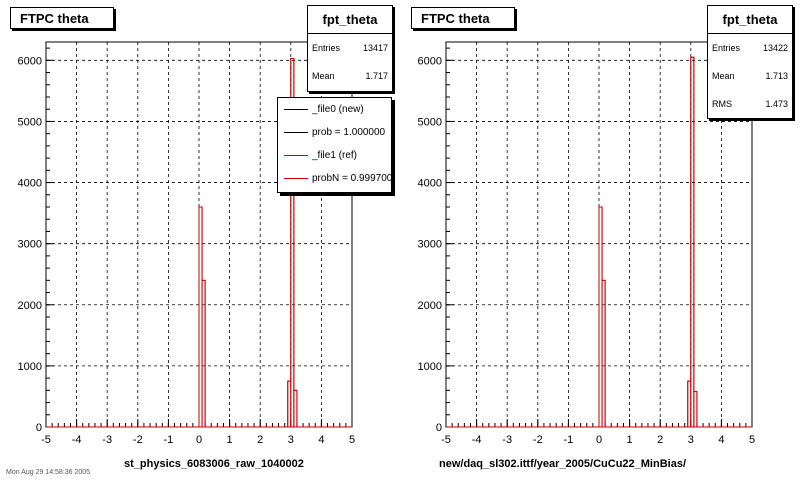 The image size is (800, 480). Describe the element at coordinates (775, 48) in the screenshot. I see `stats-value: 13422` at that location.